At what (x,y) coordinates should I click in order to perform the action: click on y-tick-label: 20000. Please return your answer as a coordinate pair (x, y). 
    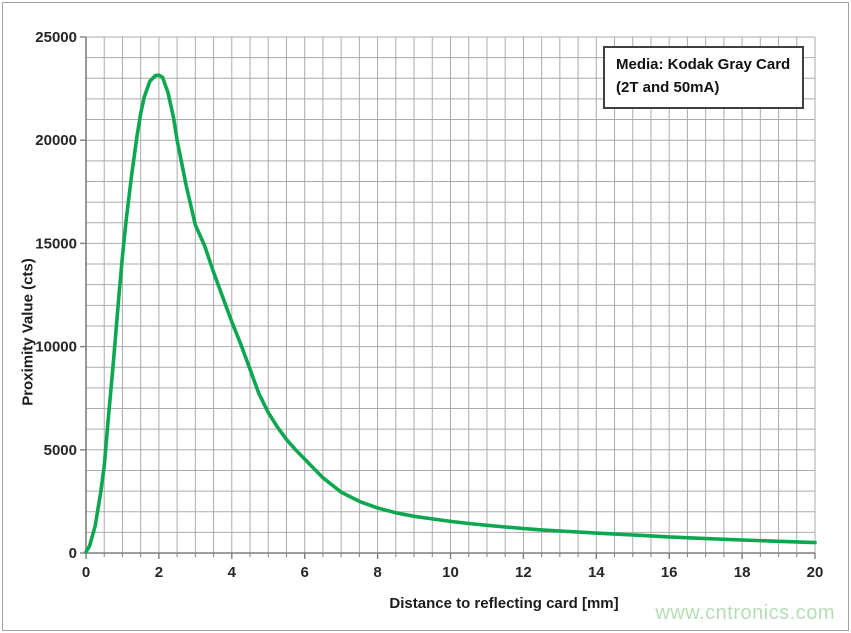
    Looking at the image, I should click on (56, 140).